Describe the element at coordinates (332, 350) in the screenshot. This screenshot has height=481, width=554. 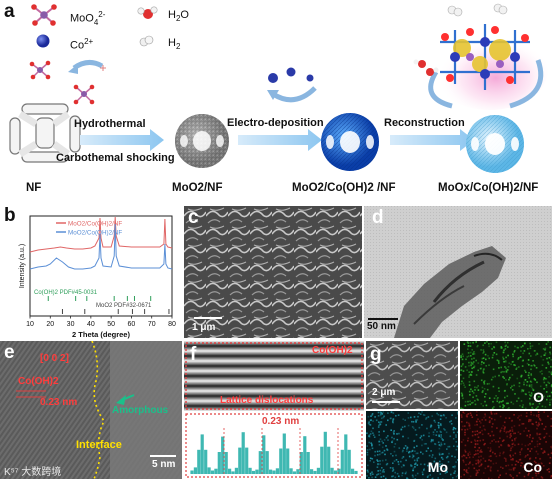
I see `phase-label-f: Co(OH)2` at that location.